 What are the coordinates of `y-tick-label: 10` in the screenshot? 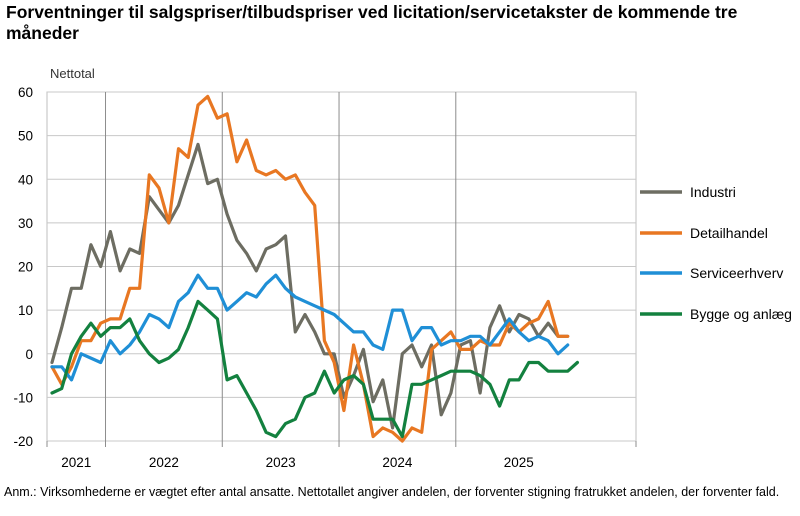 It's located at (25, 310).